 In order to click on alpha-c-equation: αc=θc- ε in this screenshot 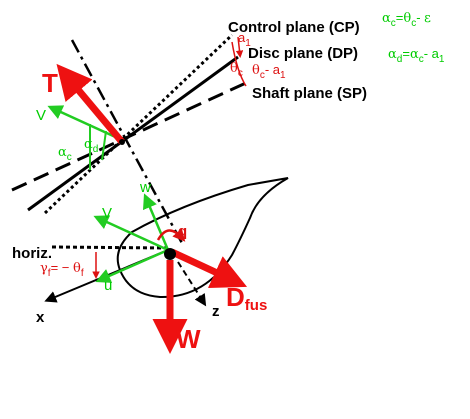, I will do `click(406, 19)`.